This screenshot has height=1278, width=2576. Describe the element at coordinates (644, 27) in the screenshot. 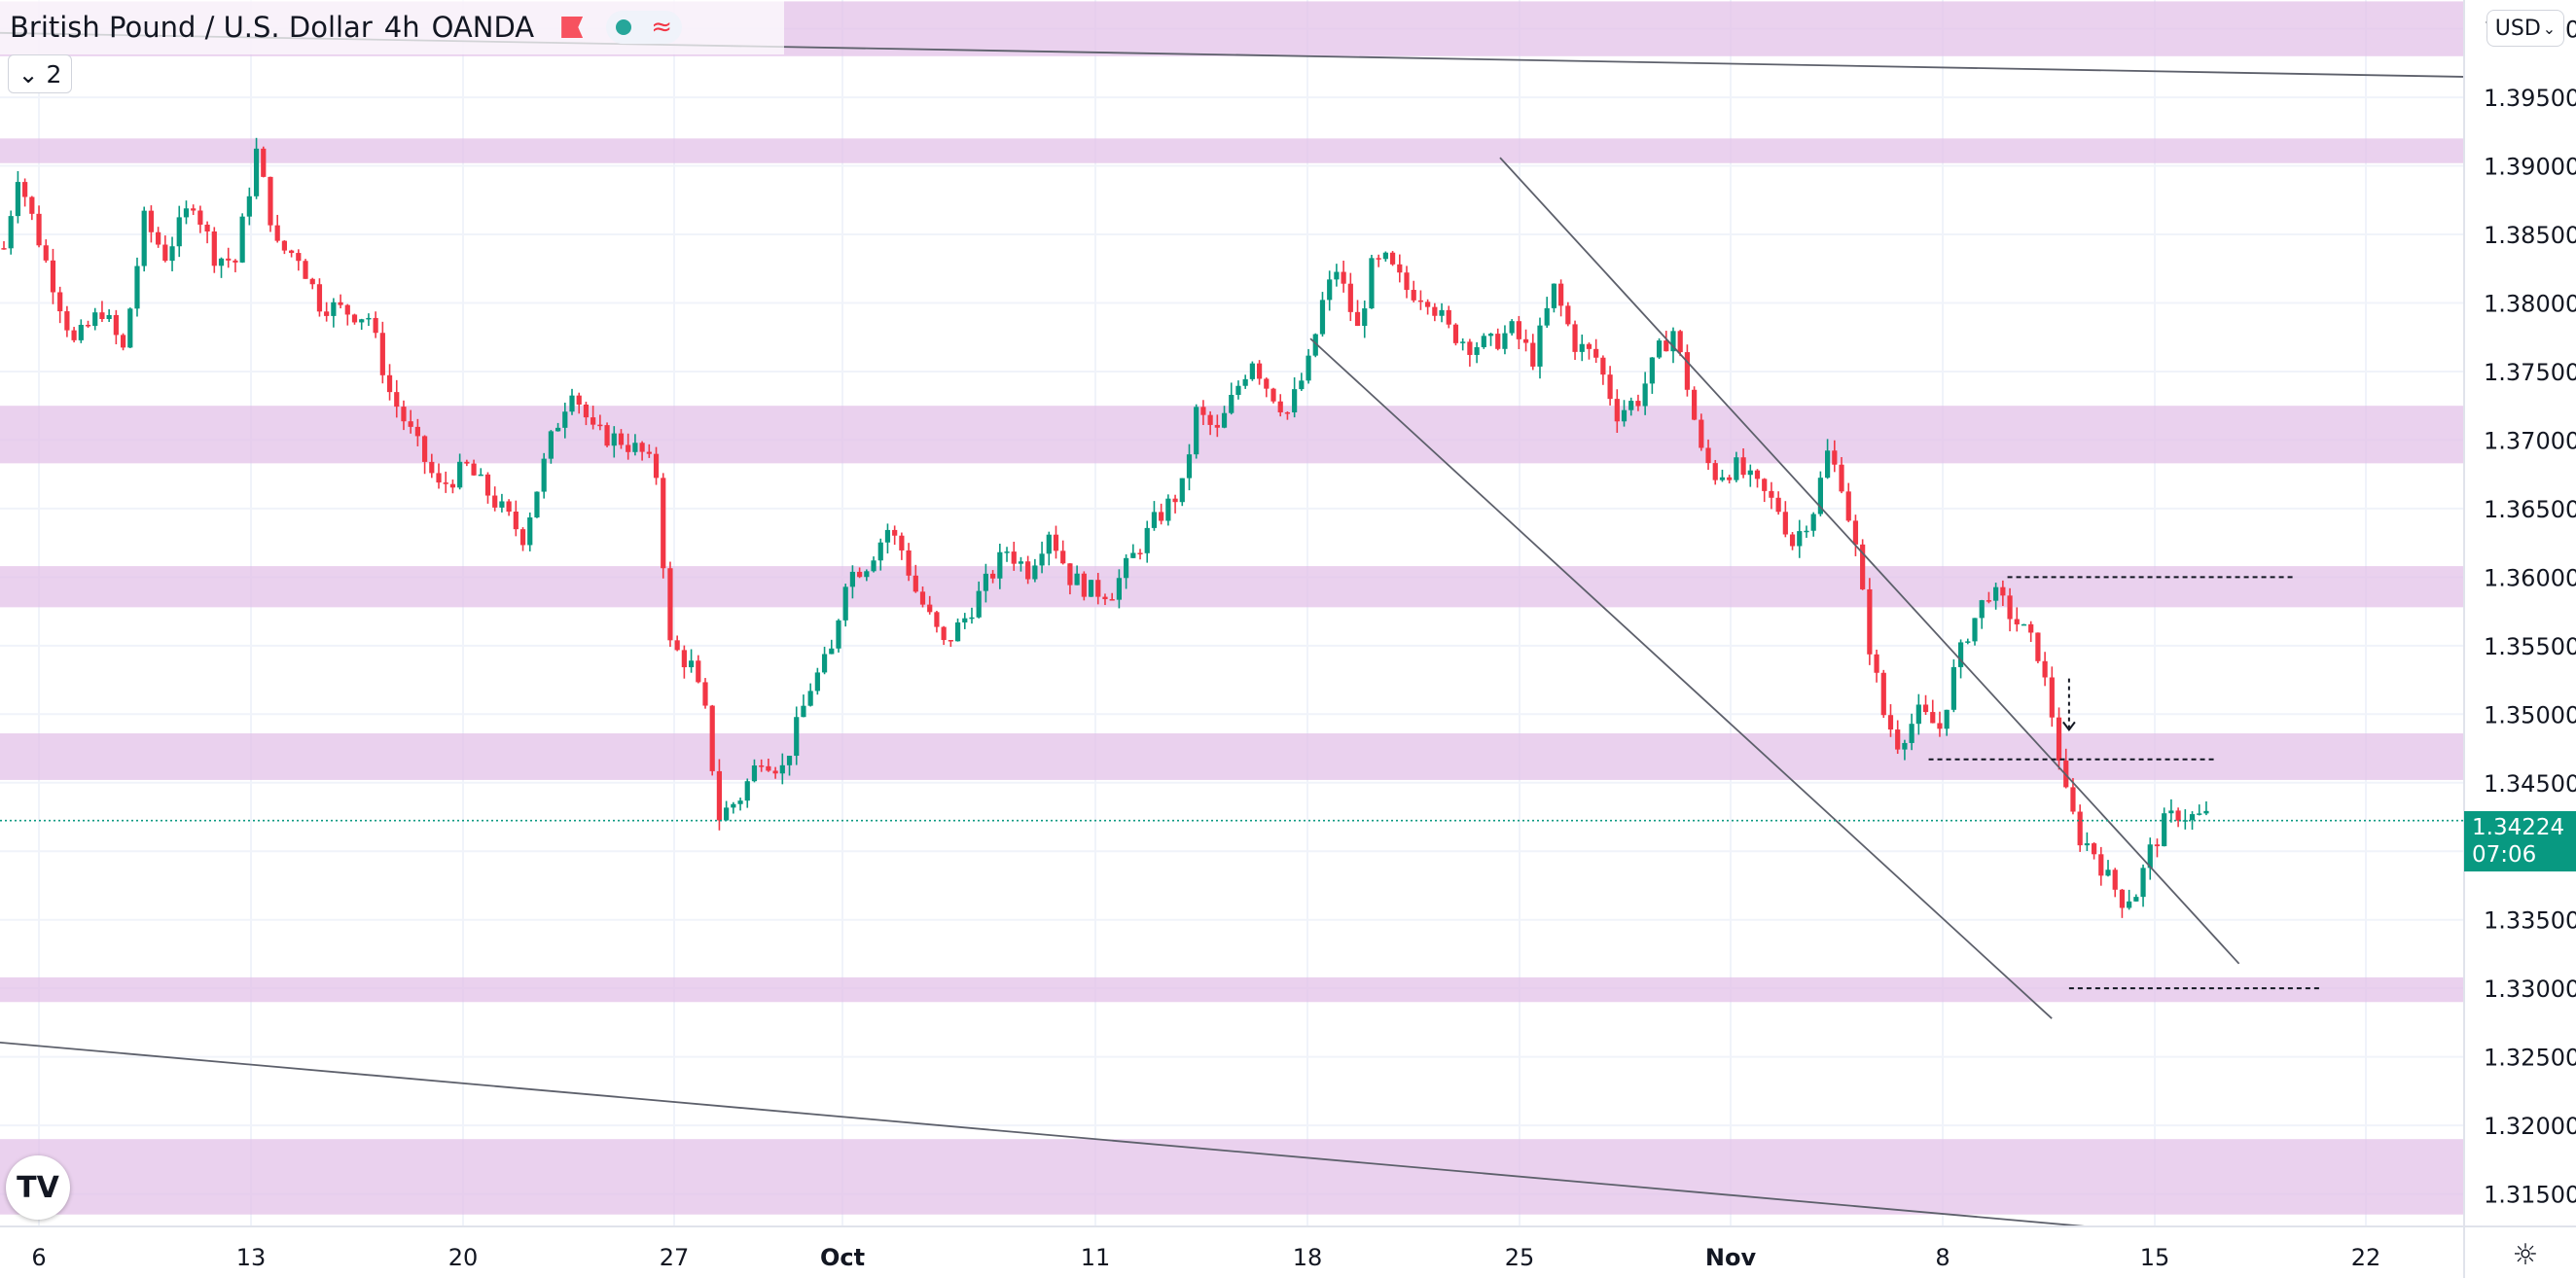

I see `market-status-pill: ≈` at that location.